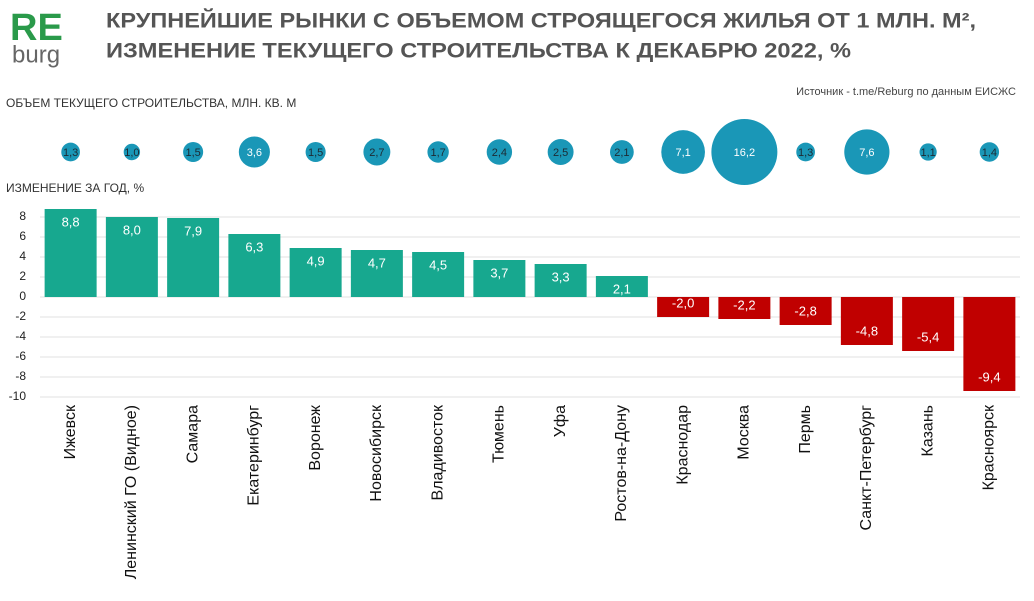 The image size is (1034, 601). What do you see at coordinates (193, 230) in the screenshot?
I see `value-label: 7,9` at bounding box center [193, 230].